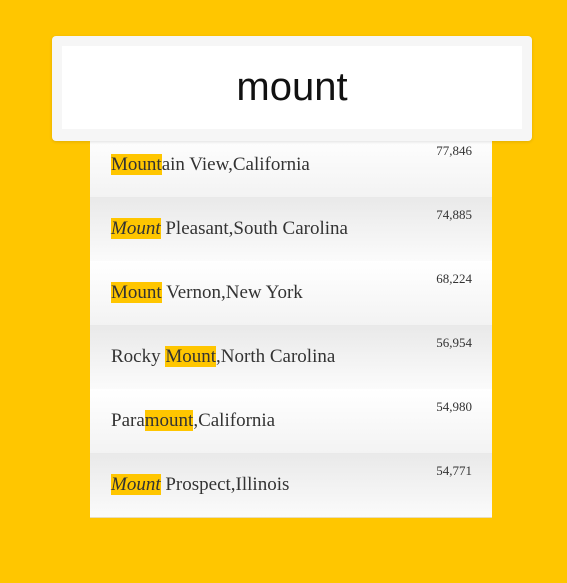 Image resolution: width=567 pixels, height=583 pixels. I want to click on suggestion-population: 56,954, so click(454, 343).